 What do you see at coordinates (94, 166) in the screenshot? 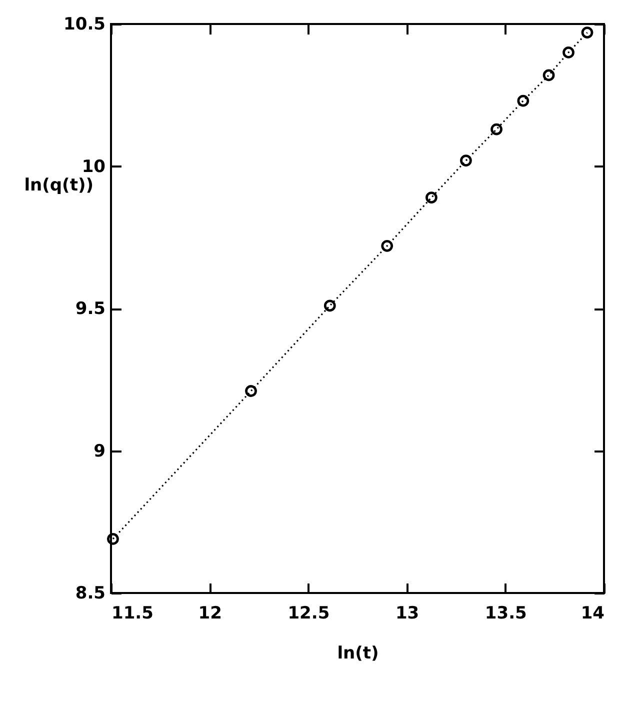
I see `y-tick-label: 10` at bounding box center [94, 166].